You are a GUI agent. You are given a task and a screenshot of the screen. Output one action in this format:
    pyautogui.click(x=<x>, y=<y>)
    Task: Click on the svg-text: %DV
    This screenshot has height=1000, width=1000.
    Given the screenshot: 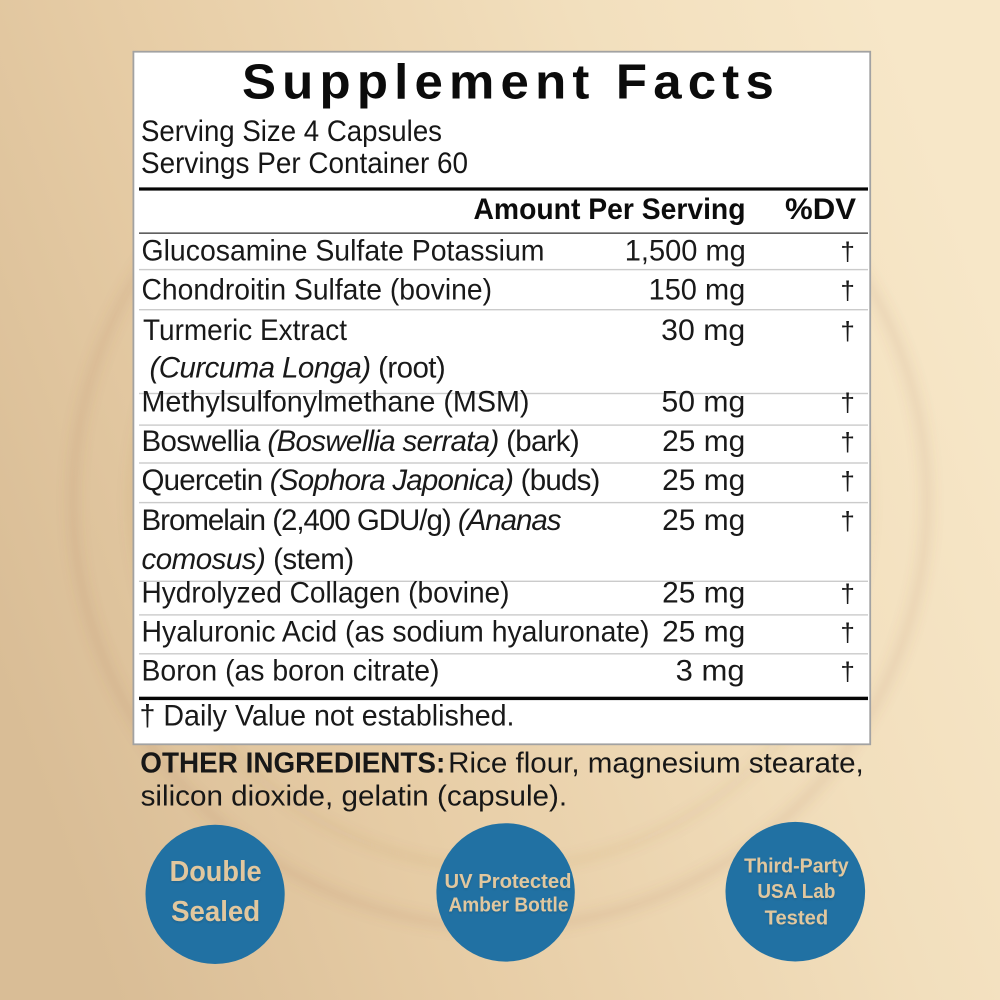 What is the action you would take?
    pyautogui.click(x=820, y=209)
    